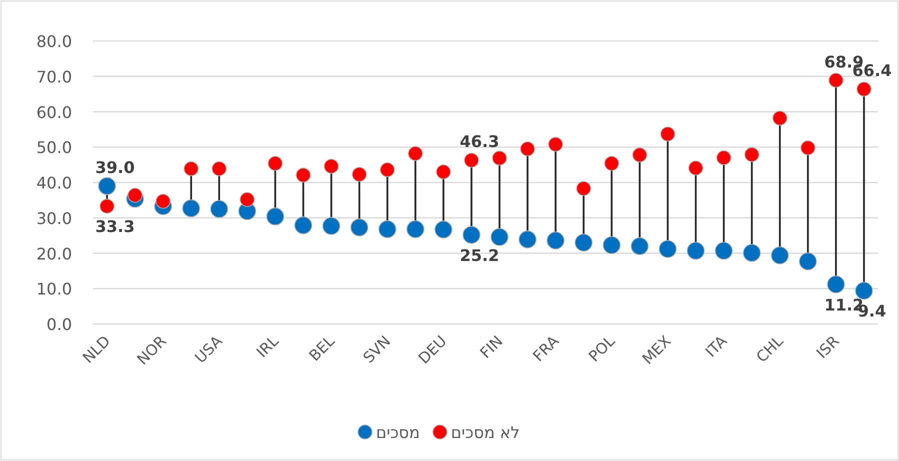 This screenshot has height=461, width=899. What do you see at coordinates (54, 218) in the screenshot?
I see `y-tick-label: 30.0` at bounding box center [54, 218].